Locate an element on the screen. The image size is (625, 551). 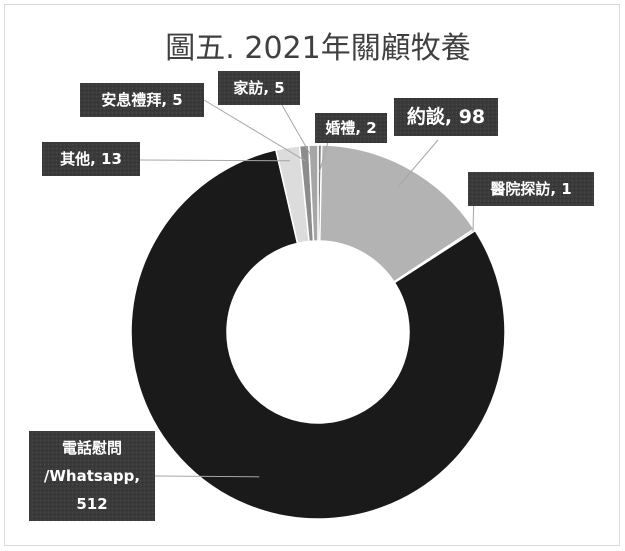
data-label-0-line-0: 婚禮, 2 is located at coordinates (350, 128).